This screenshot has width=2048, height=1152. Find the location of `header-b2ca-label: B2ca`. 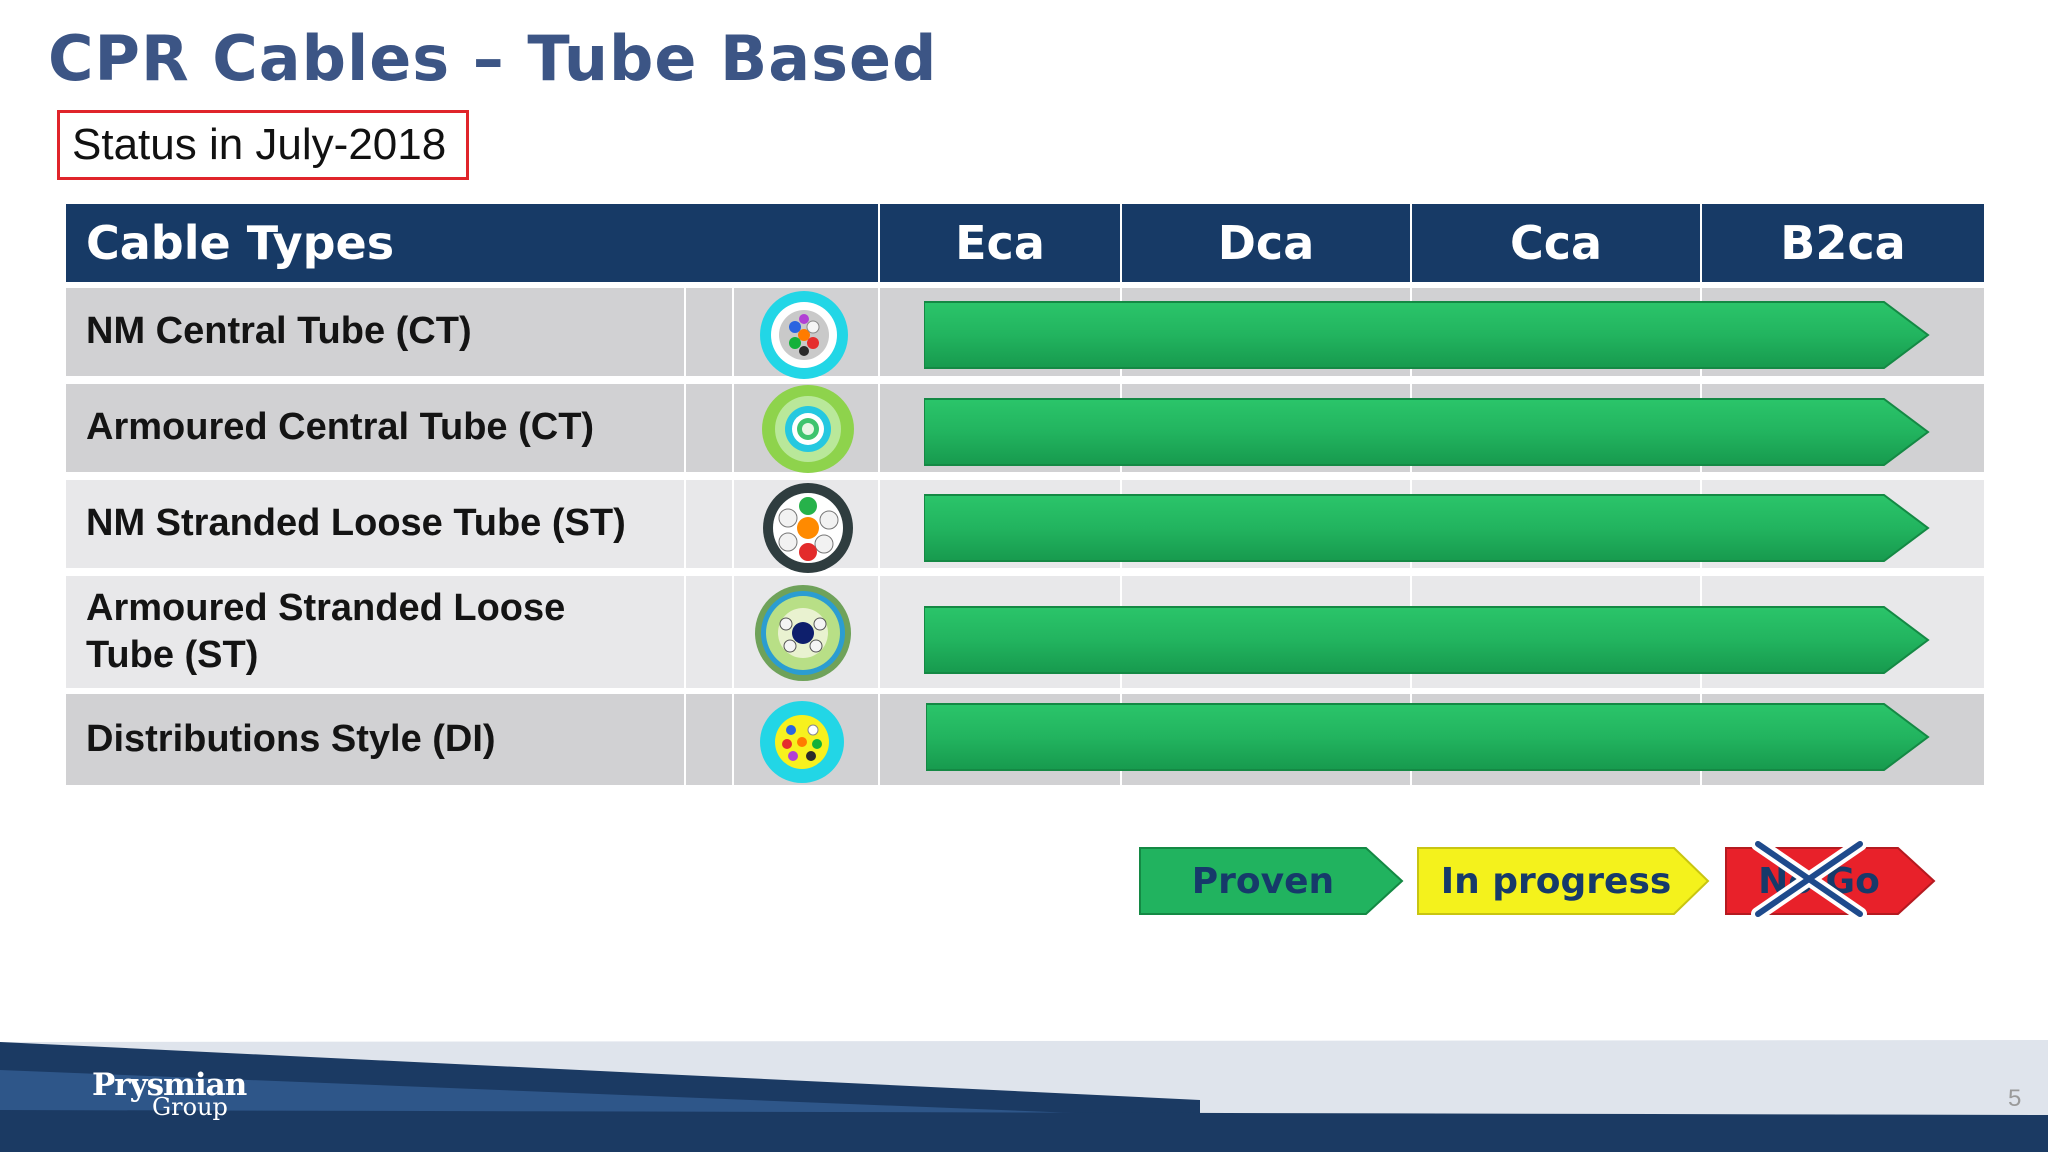

header-b2ca-label: B2ca is located at coordinates (1843, 243).